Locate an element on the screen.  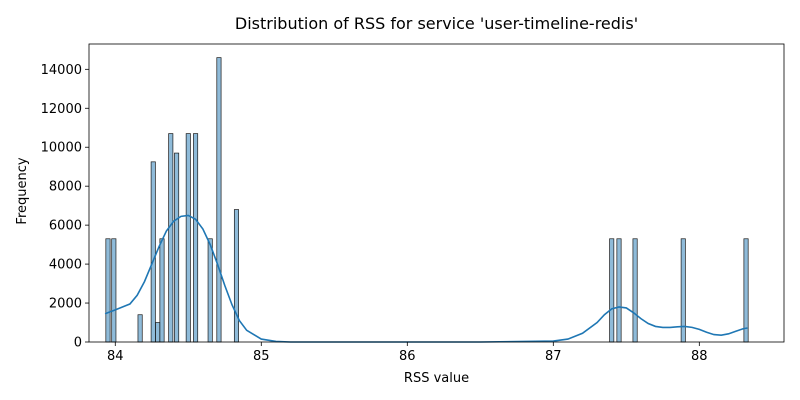
y-tick-label-0: 0 is located at coordinates (78, 343).